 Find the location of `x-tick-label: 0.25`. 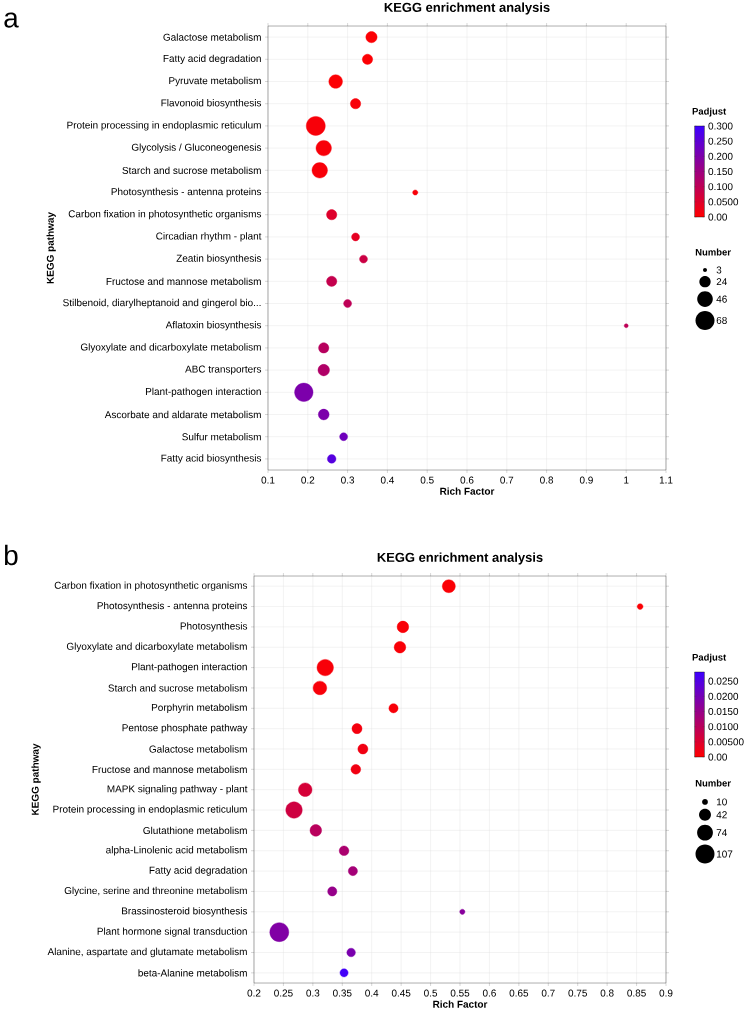

x-tick-label: 0.25 is located at coordinates (283, 993).